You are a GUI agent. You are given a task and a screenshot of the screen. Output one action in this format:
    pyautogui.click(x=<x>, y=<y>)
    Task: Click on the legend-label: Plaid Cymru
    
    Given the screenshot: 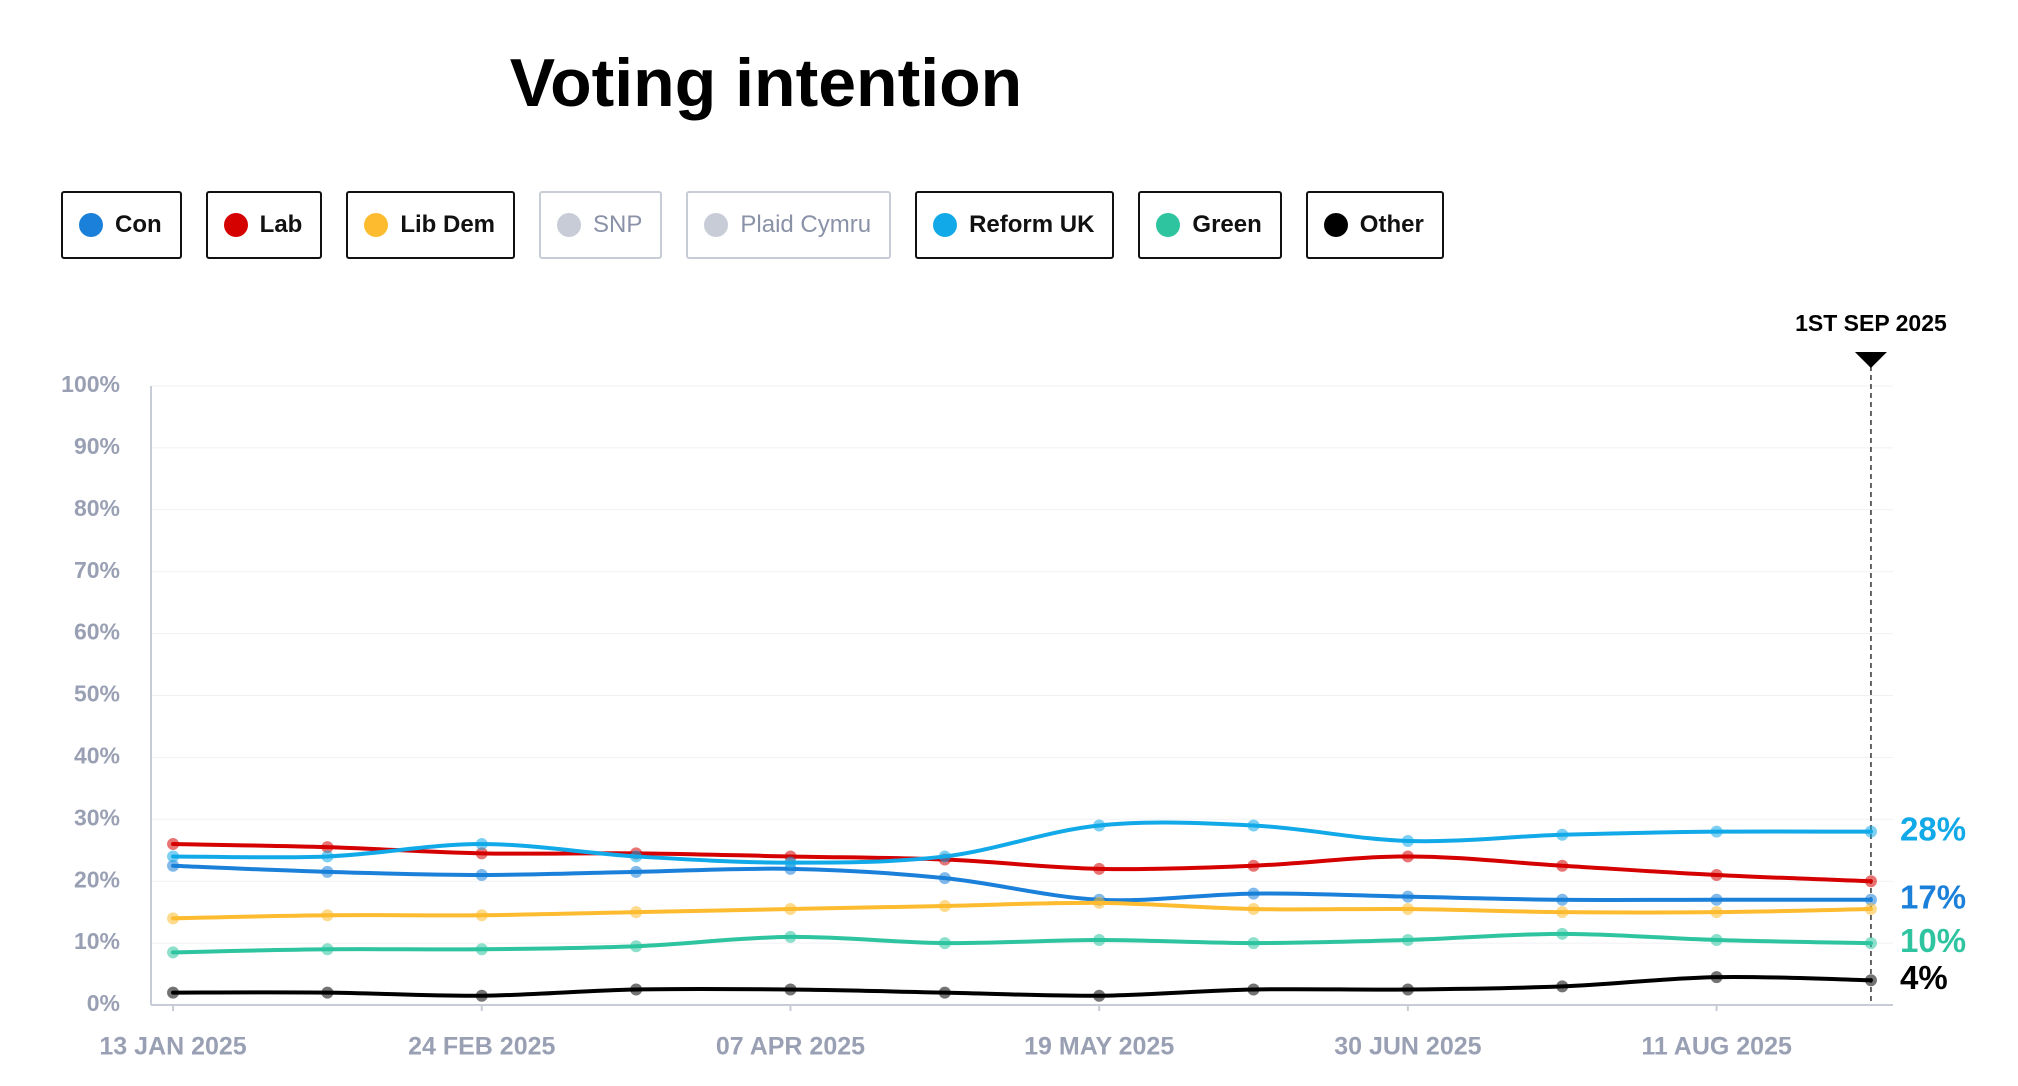 What is the action you would take?
    pyautogui.click(x=806, y=224)
    